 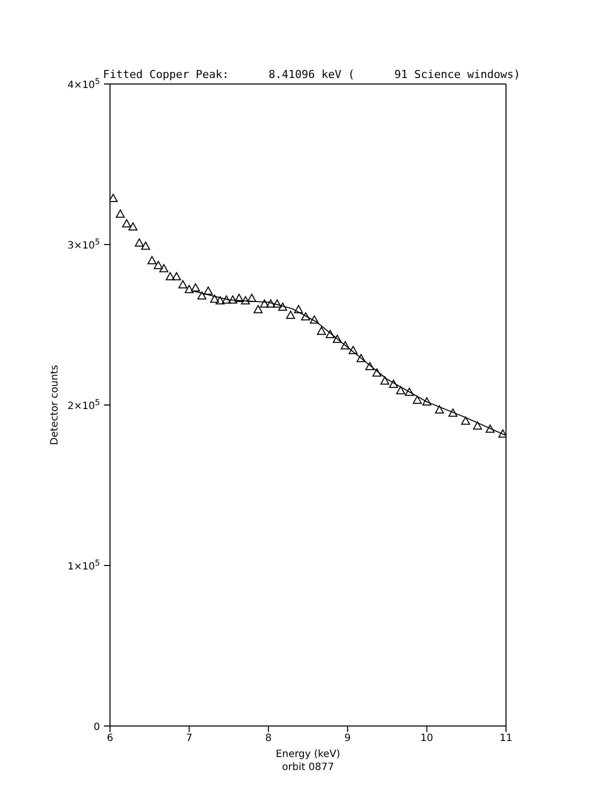 What do you see at coordinates (268, 738) in the screenshot?
I see `x-tick-label: 8` at bounding box center [268, 738].